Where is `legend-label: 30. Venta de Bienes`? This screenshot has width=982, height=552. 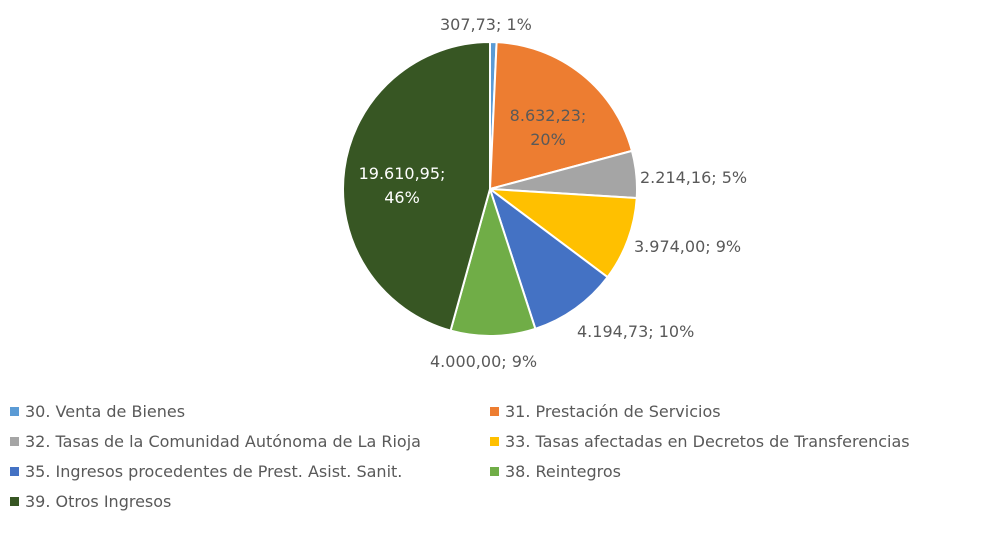
legend-label: 30. Venta de Bienes is located at coordinates (105, 411).